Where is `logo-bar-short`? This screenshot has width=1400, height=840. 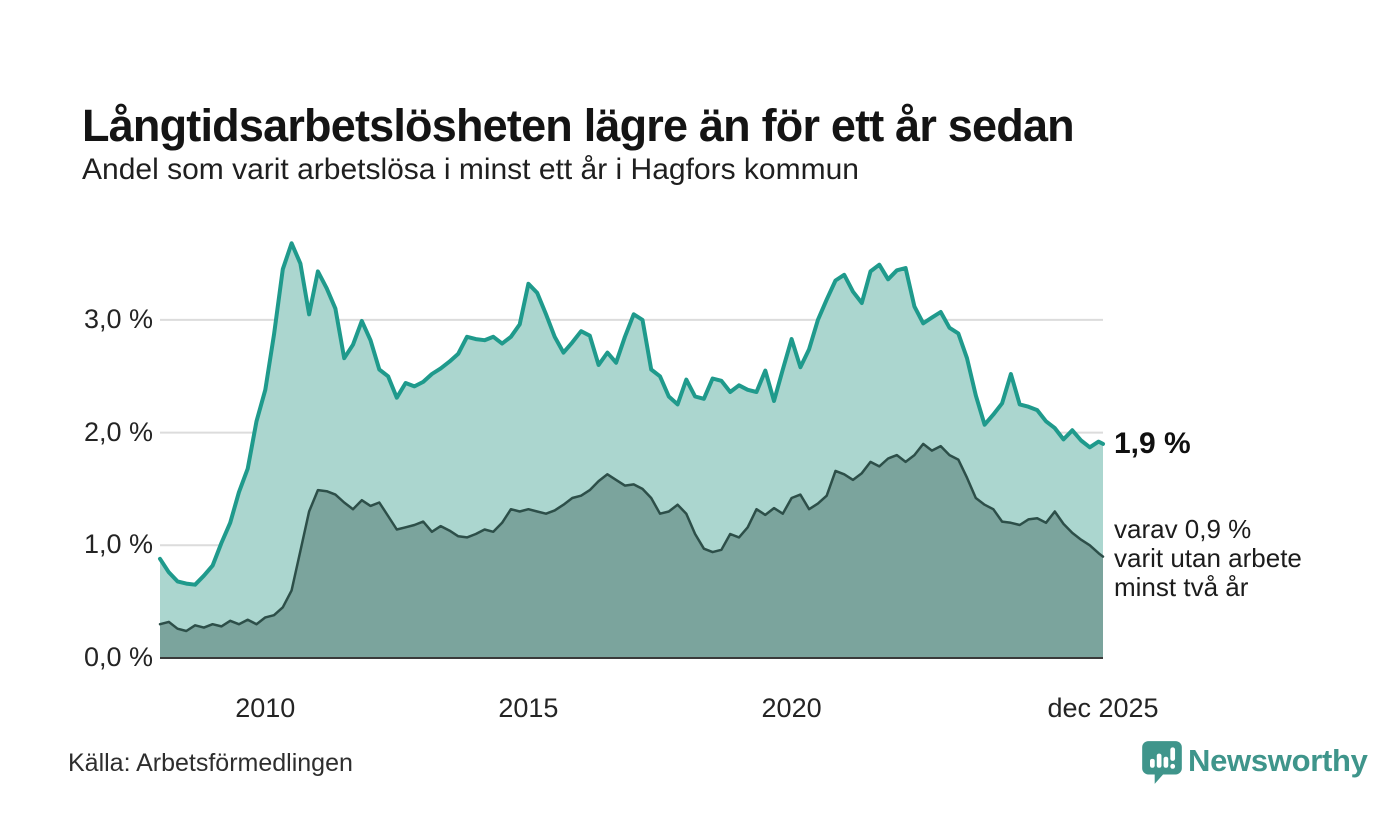
logo-bar-short is located at coordinates (1152, 763).